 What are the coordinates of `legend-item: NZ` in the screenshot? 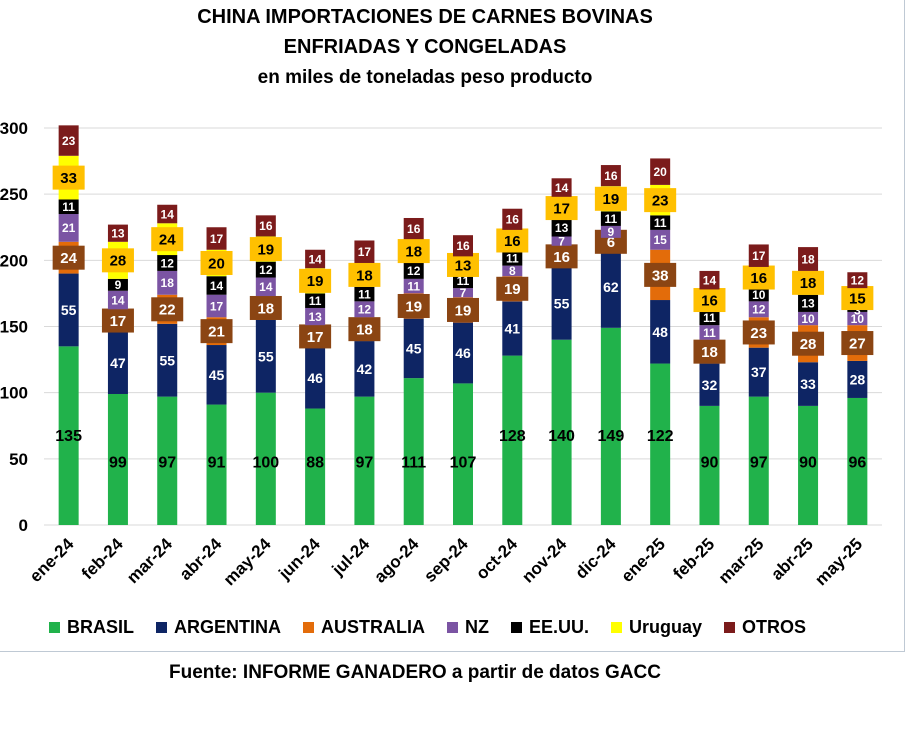 It's located at (468, 627).